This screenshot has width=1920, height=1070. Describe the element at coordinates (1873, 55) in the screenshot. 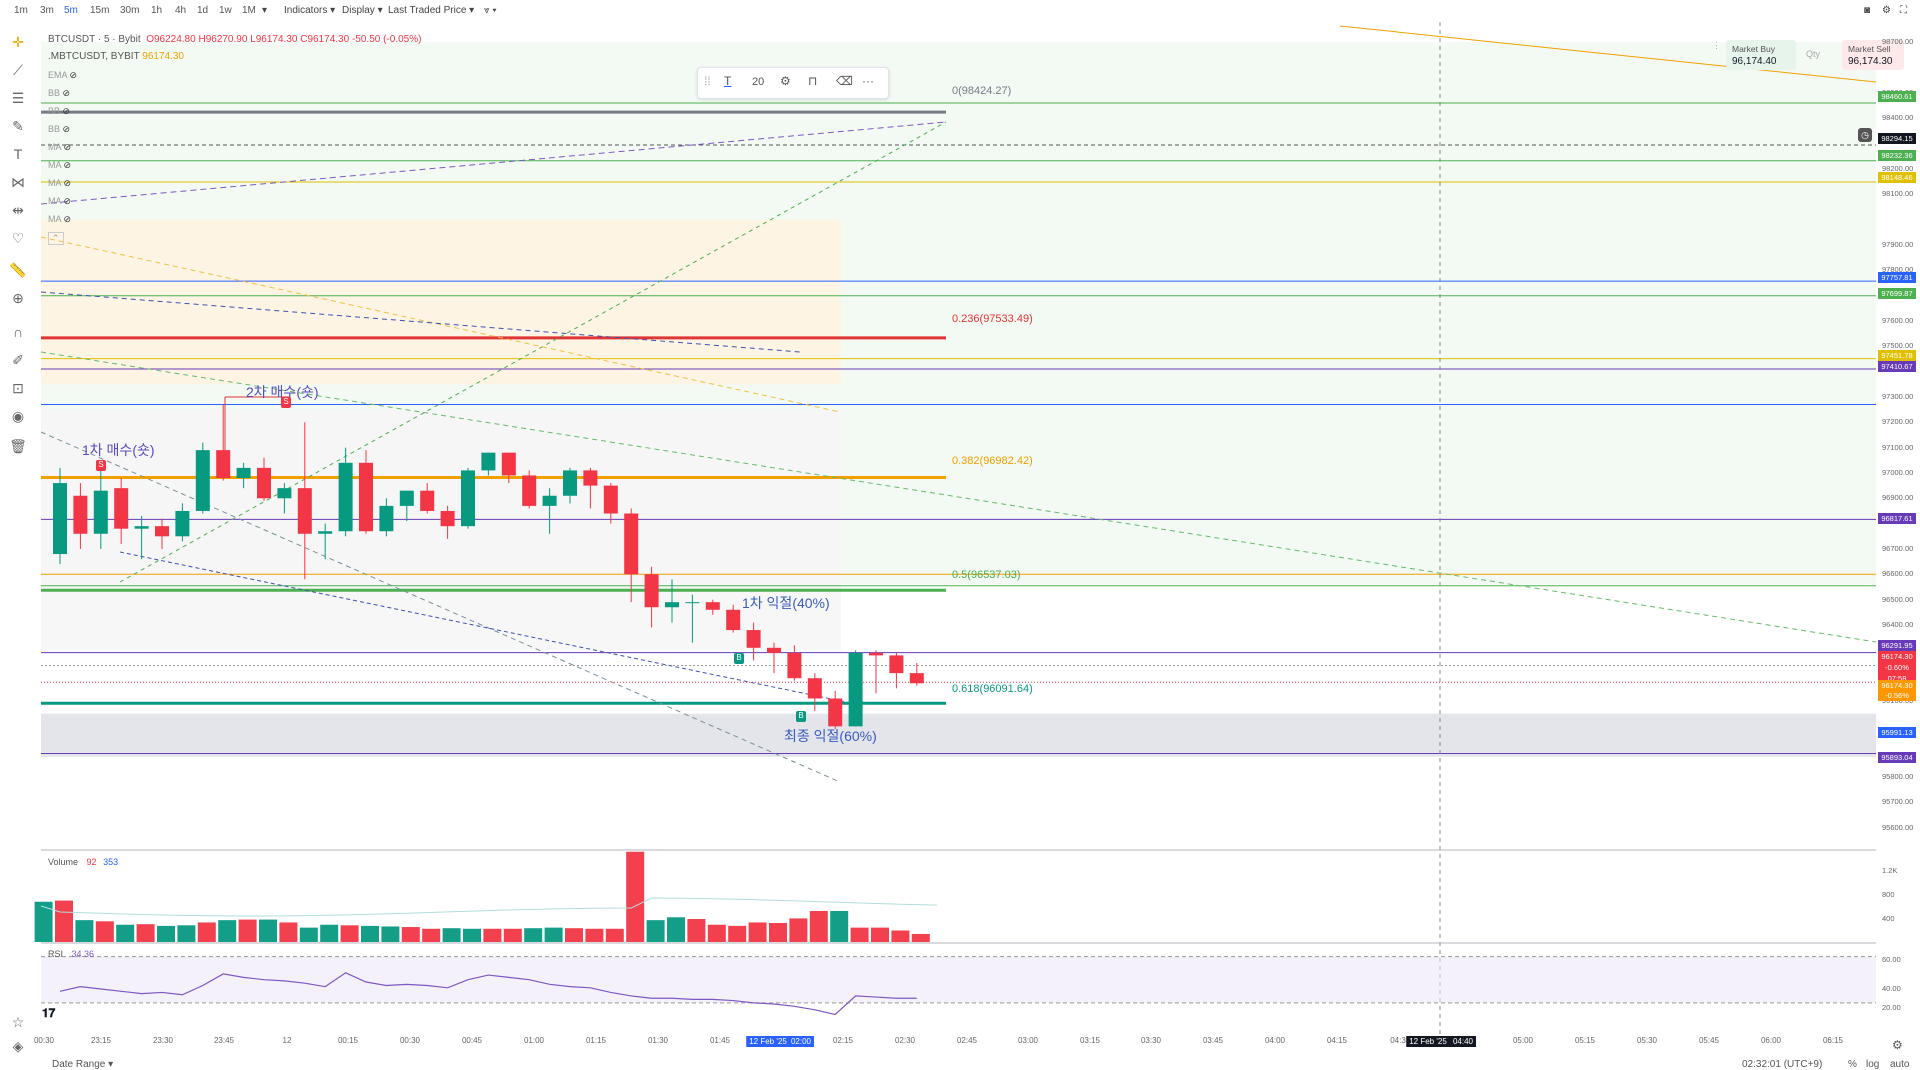

I see `market-sell-button: Market Sell 96,174.30` at that location.